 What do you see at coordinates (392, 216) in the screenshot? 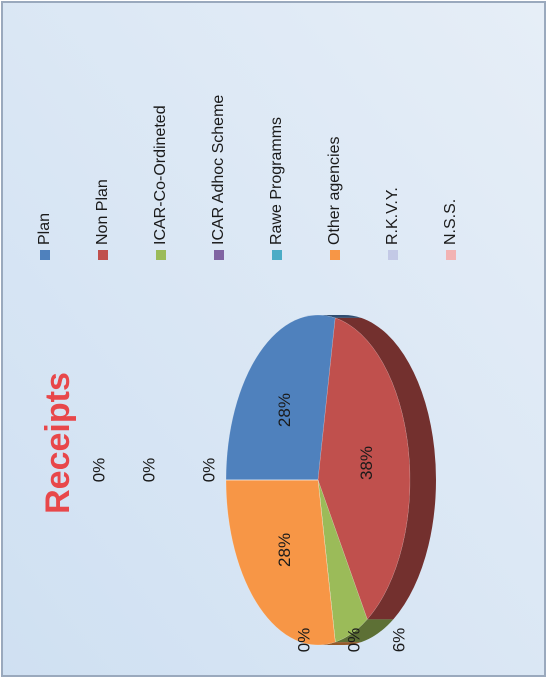
I see `legend-label: R.K.V.Y.` at bounding box center [392, 216].